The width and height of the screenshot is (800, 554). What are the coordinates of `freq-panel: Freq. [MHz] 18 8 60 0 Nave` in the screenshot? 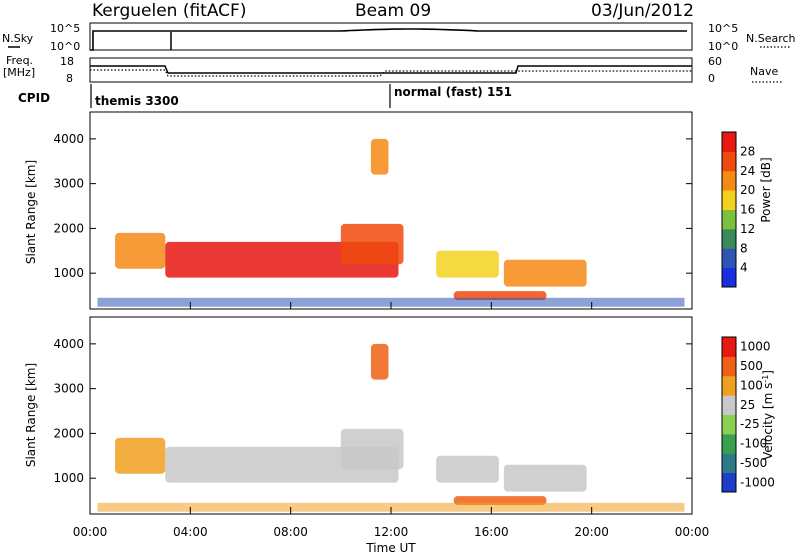 It's located at (392, 69).